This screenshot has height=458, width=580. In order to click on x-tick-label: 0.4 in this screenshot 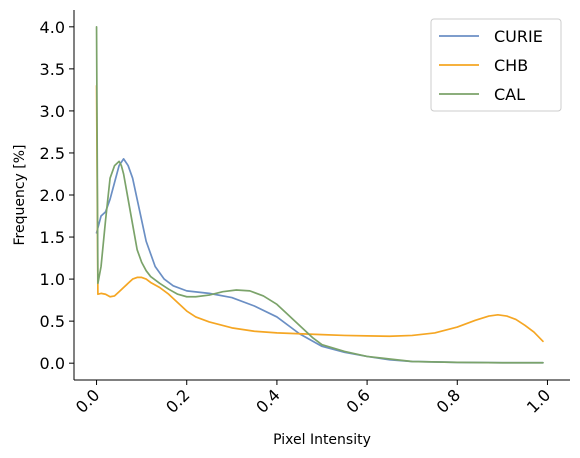, I will do `click(267, 400)`.